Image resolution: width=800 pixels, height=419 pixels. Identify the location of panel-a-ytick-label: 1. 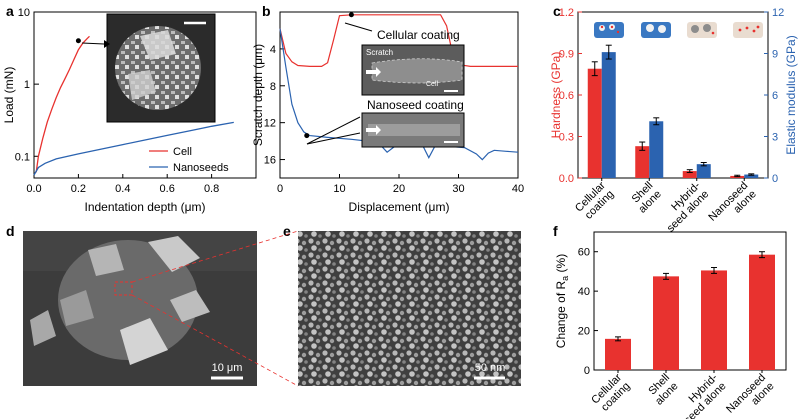
(27, 85).